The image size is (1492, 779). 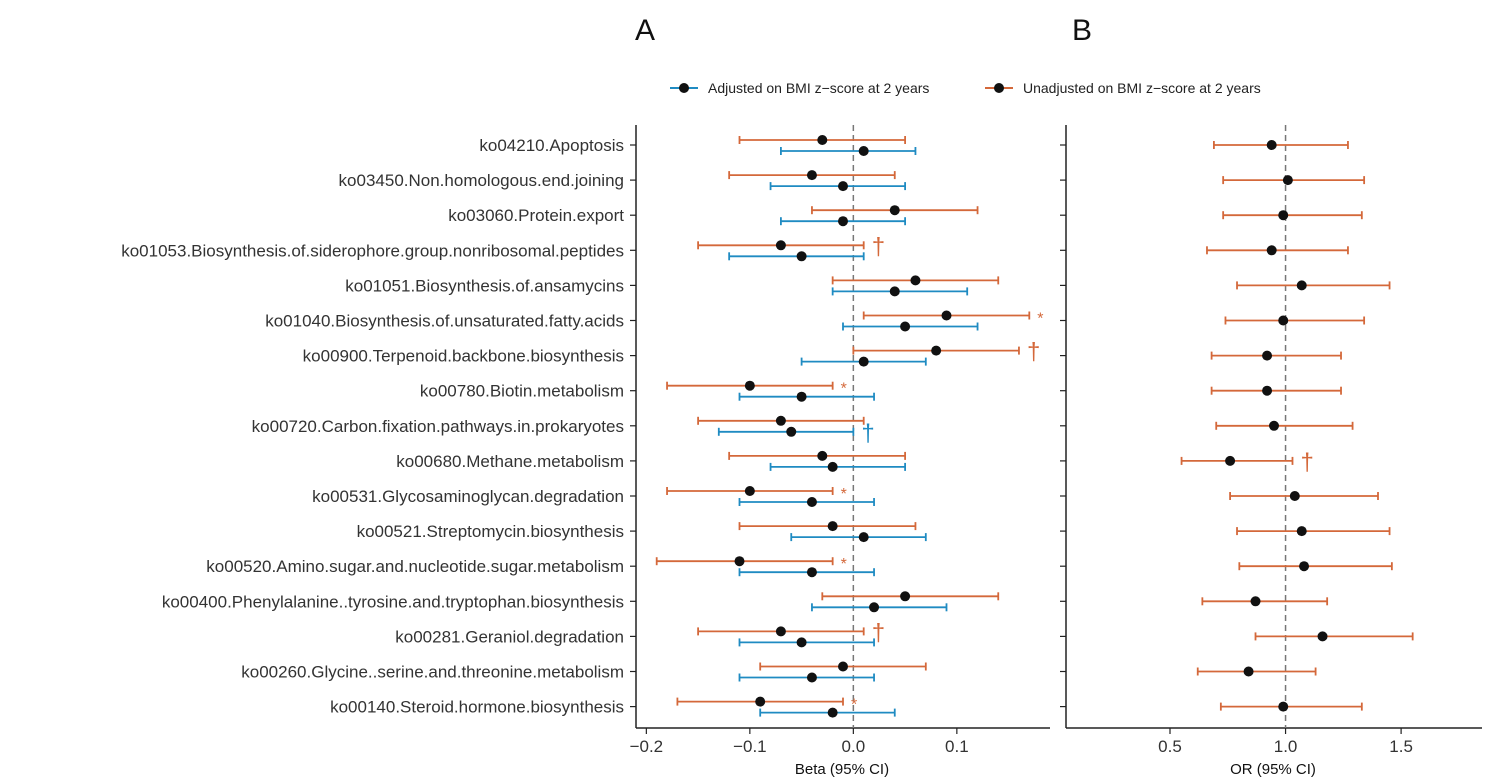 I want to click on category-label: ko00680.Methane.metabolism, so click(x=510, y=461).